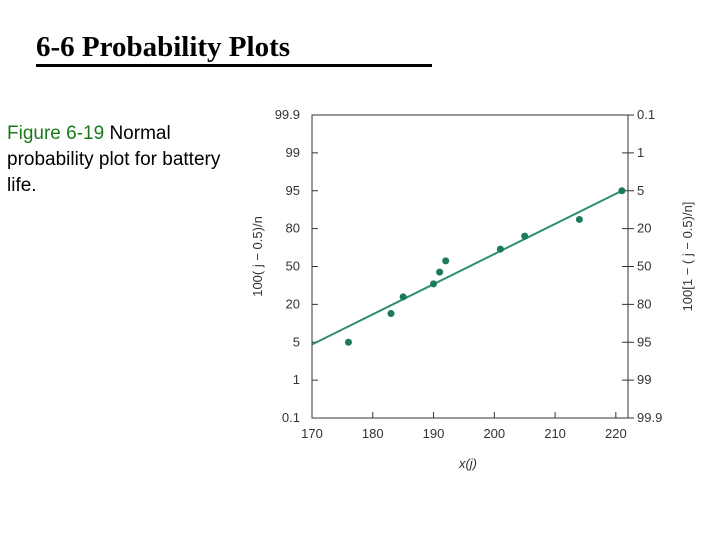 Image resolution: width=720 pixels, height=540 pixels. I want to click on y-left-tick-label: 0.1, so click(291, 417).